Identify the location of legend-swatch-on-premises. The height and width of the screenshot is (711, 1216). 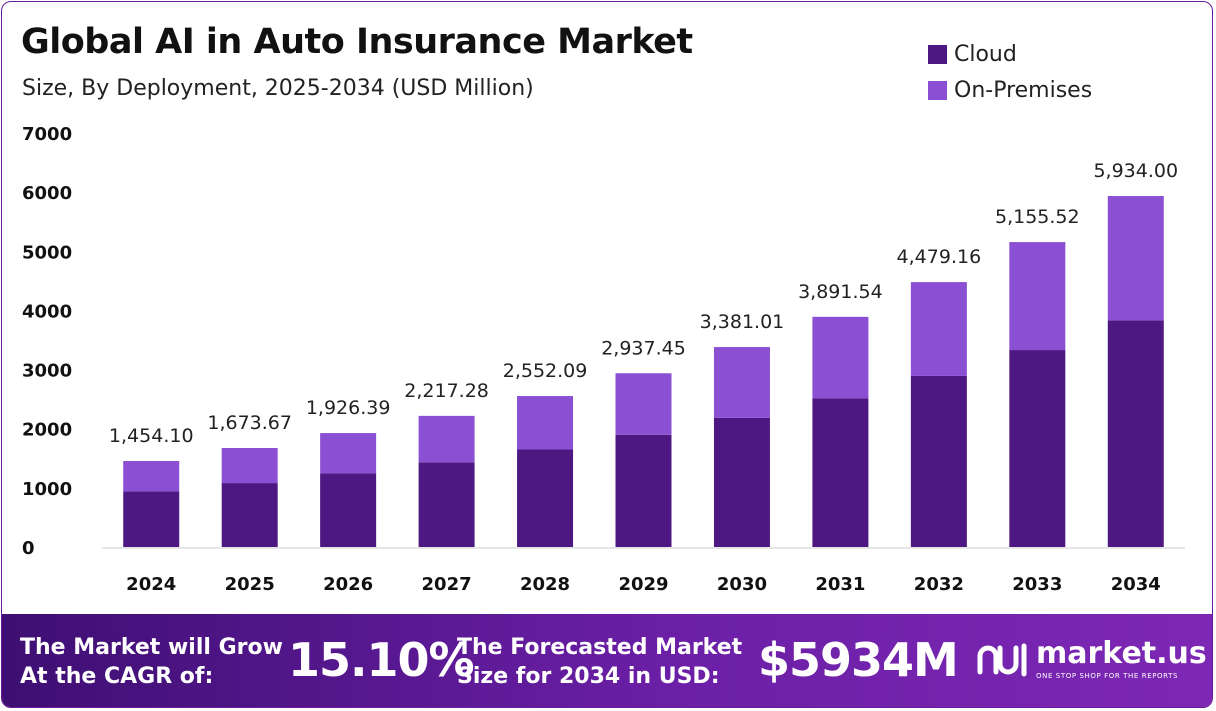
(937, 90).